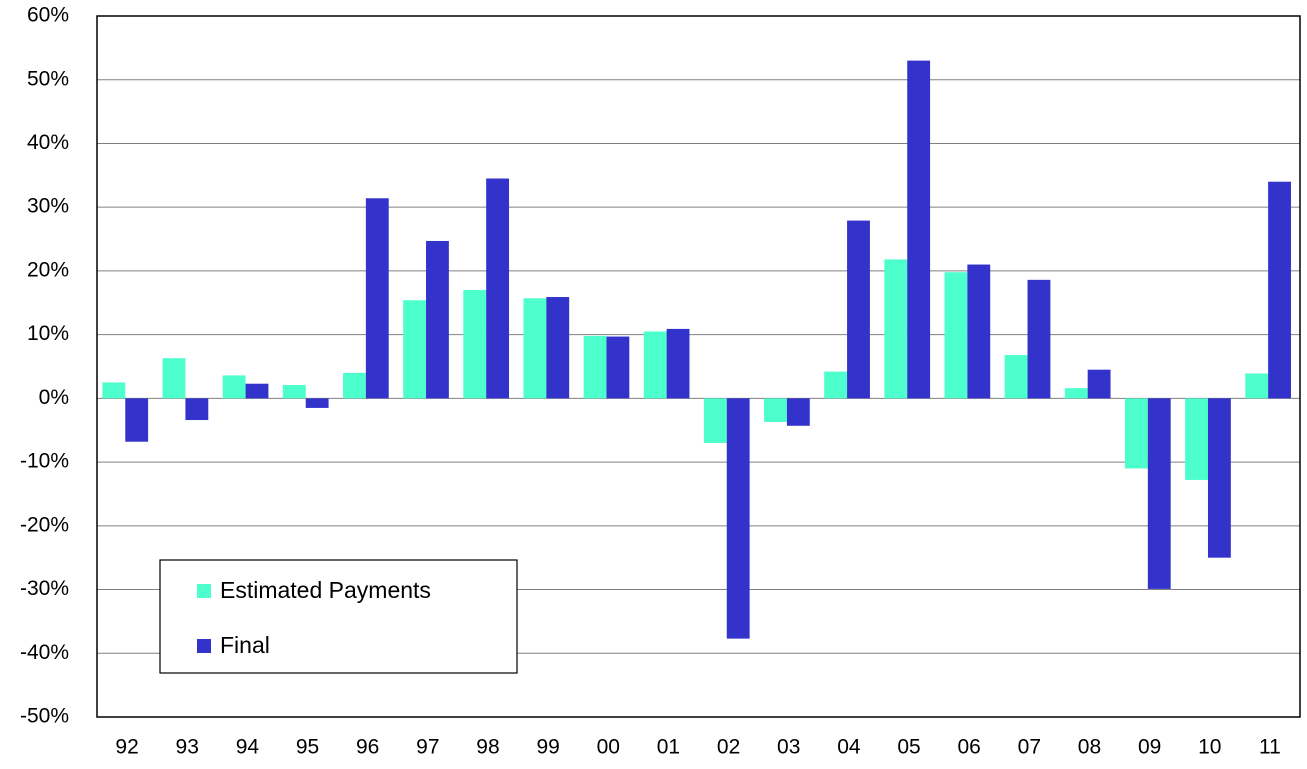 The height and width of the screenshot is (769, 1307). I want to click on y-tick-label: 50%, so click(48, 78).